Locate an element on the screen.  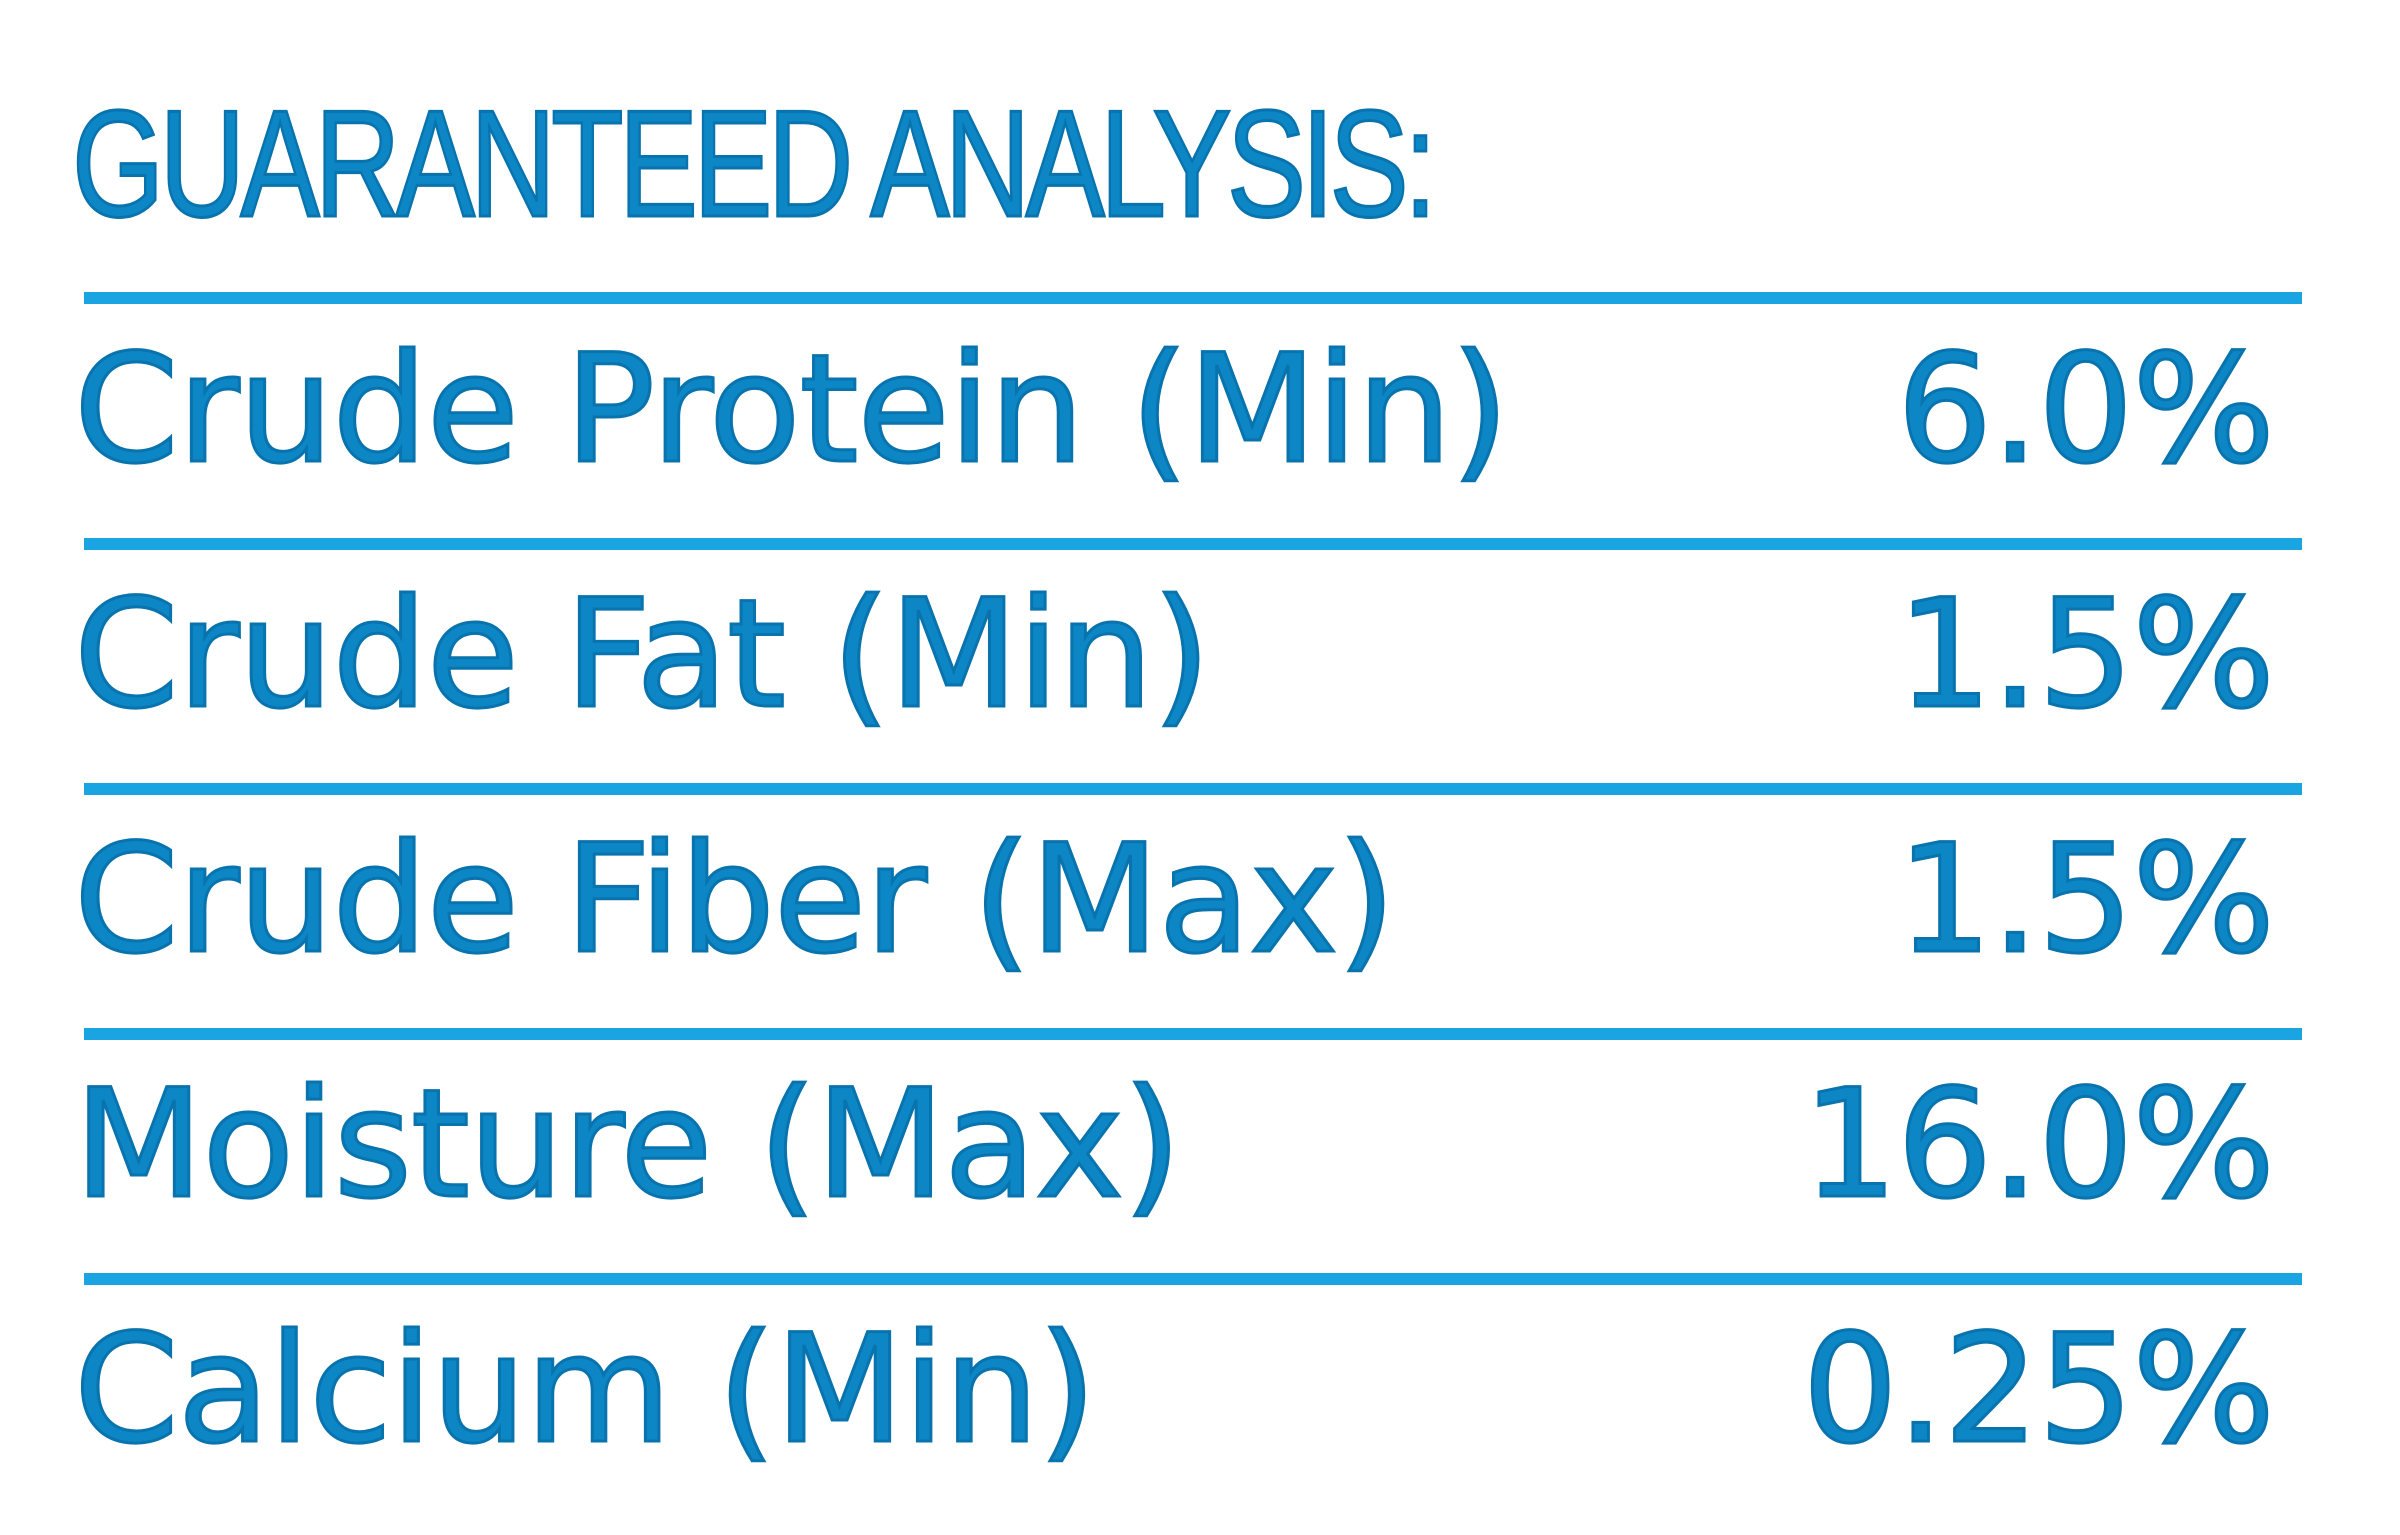
analysis-row-crude-protein: Crude Protein (Min) 6.0% is located at coordinates (1174, 429).